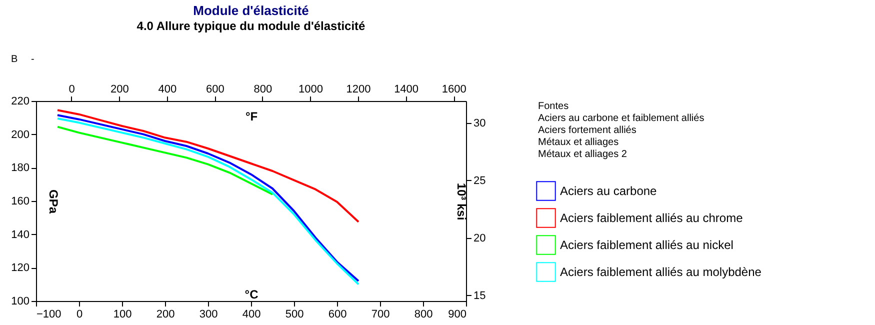 The height and width of the screenshot is (325, 875). What do you see at coordinates (423, 314) in the screenshot?
I see `x-tick-label: 800` at bounding box center [423, 314].